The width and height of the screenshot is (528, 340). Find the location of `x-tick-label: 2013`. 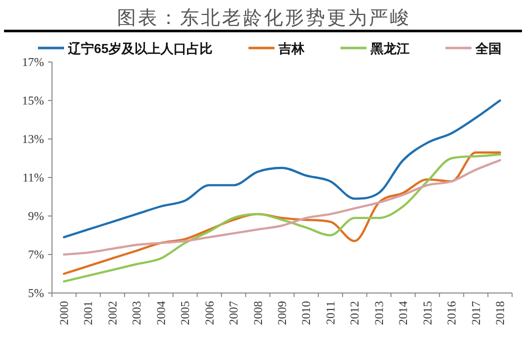

x-tick-label: 2013 is located at coordinates (379, 313).